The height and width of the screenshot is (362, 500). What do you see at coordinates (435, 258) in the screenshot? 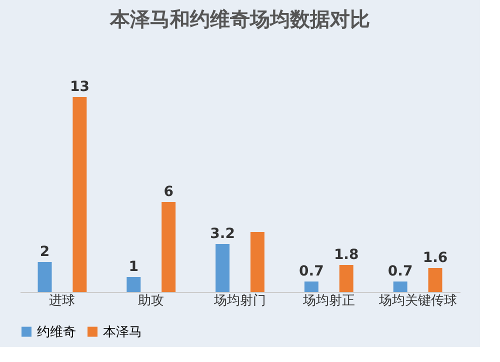
I see `data-label: 1.6` at bounding box center [435, 258].